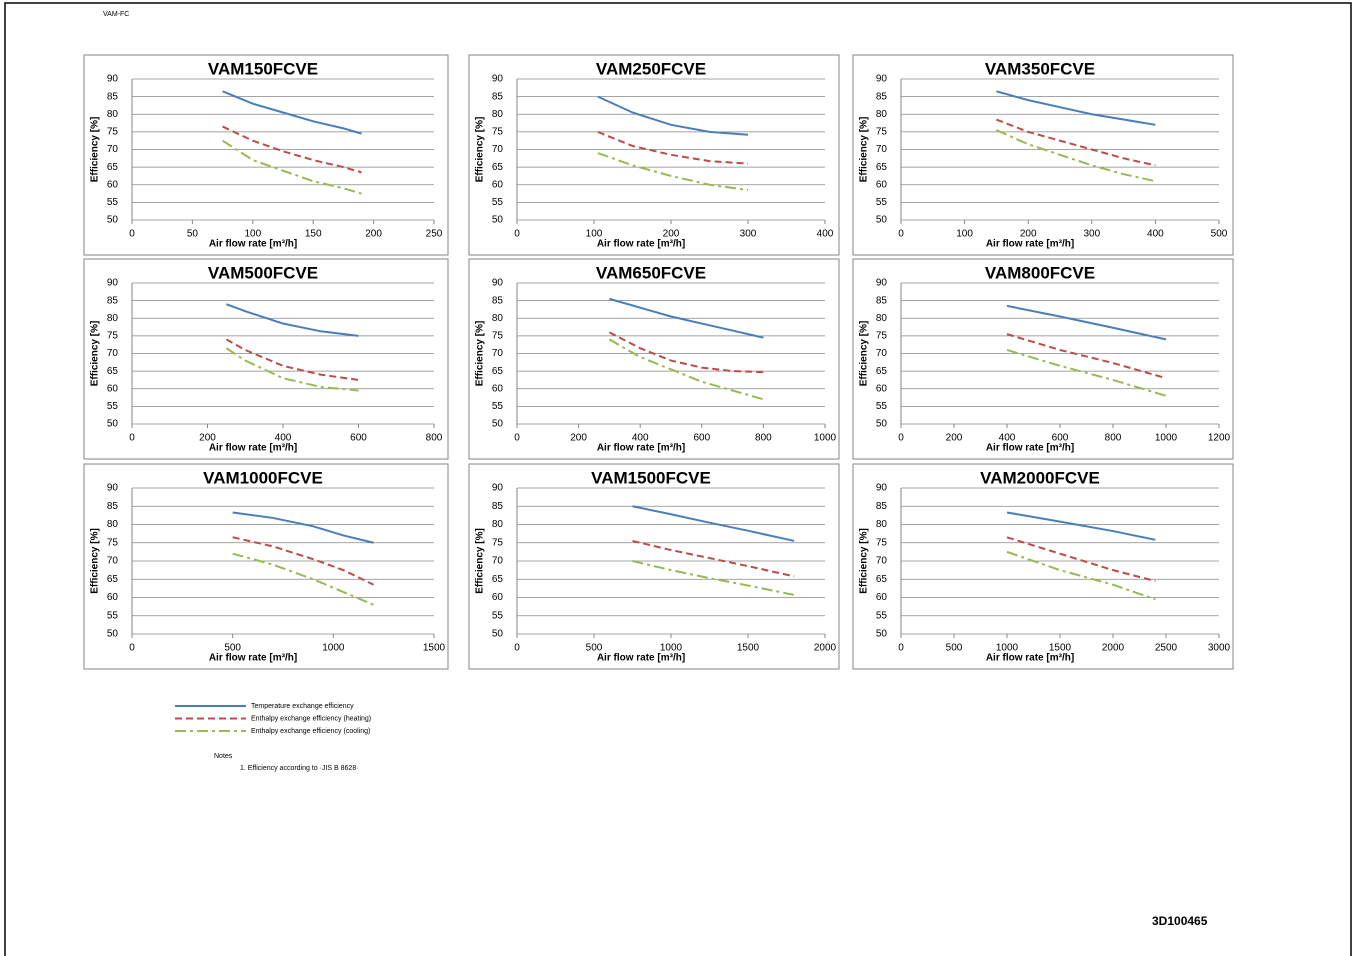 This screenshot has width=1356, height=956. Describe the element at coordinates (651, 68) in the screenshot. I see `chart-title: VAM250FCVE` at that location.